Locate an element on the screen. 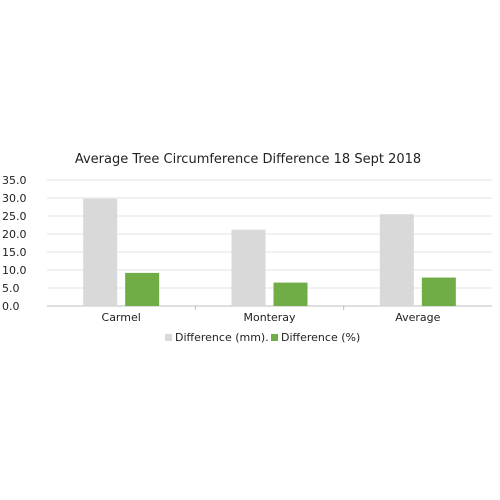 The image size is (500, 500). legend: Difference (mm). Difference (%) is located at coordinates (262, 337).